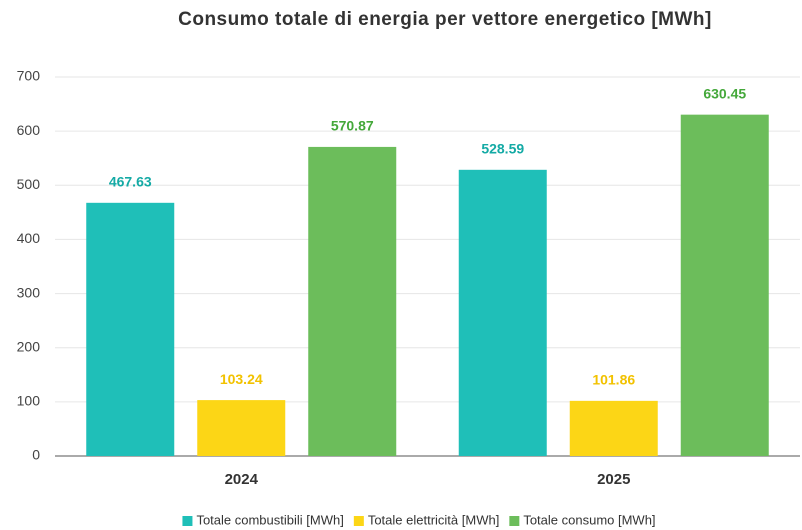 Image resolution: width=802 pixels, height=530 pixels. Describe the element at coordinates (434, 519) in the screenshot. I see `legend-label: Totale elettricità [MWh]` at that location.